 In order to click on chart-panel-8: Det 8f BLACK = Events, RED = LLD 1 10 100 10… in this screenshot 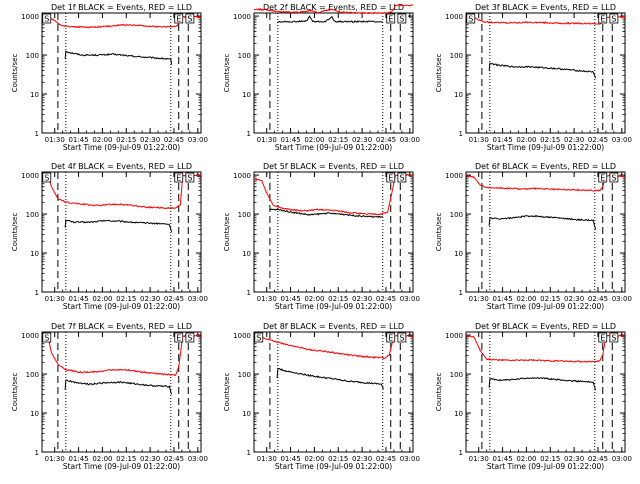, I will do `click(321, 396)`.